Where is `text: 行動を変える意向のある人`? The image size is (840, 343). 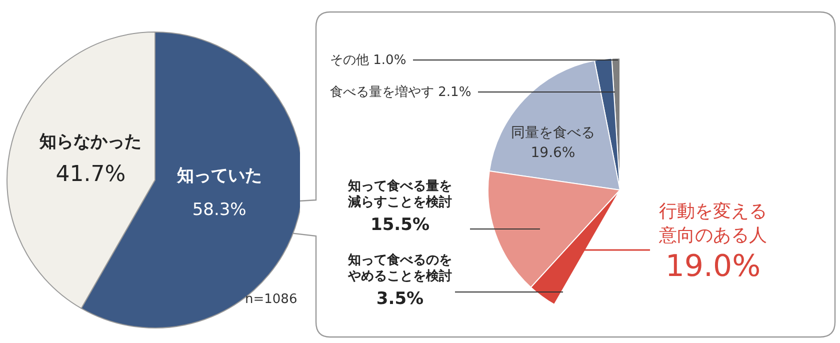 text: 行動を変える意向のある人 is located at coordinates (713, 224).